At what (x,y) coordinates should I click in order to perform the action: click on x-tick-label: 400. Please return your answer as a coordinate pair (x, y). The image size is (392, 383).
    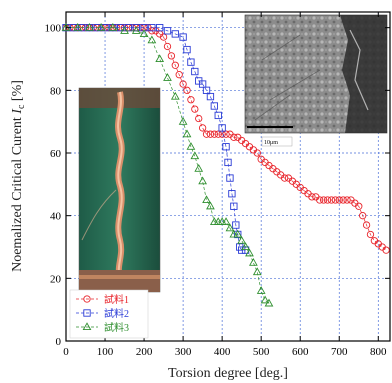
    Looking at the image, I should click on (222, 352).